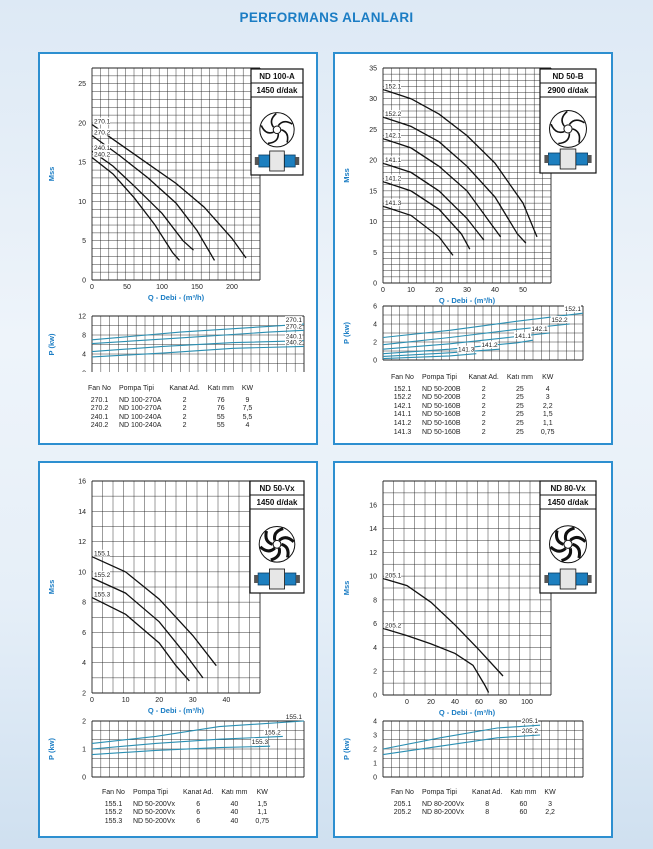  What do you see at coordinates (547, 415) in the screenshot?
I see `table-cell: 1,5` at bounding box center [547, 415].